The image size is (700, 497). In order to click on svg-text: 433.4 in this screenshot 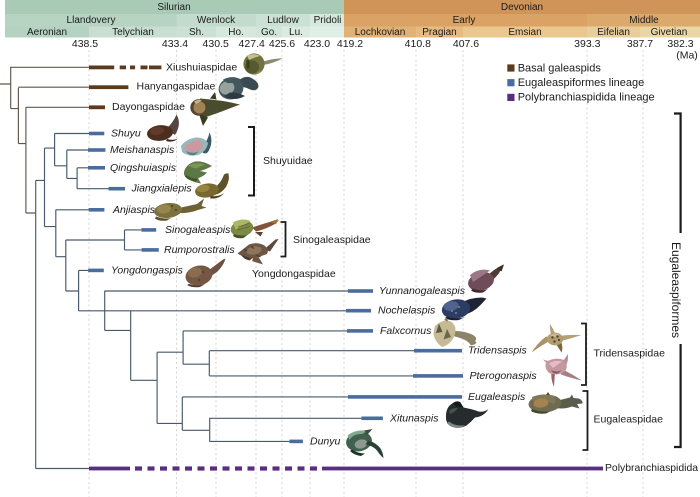, I will do `click(175, 44)`.